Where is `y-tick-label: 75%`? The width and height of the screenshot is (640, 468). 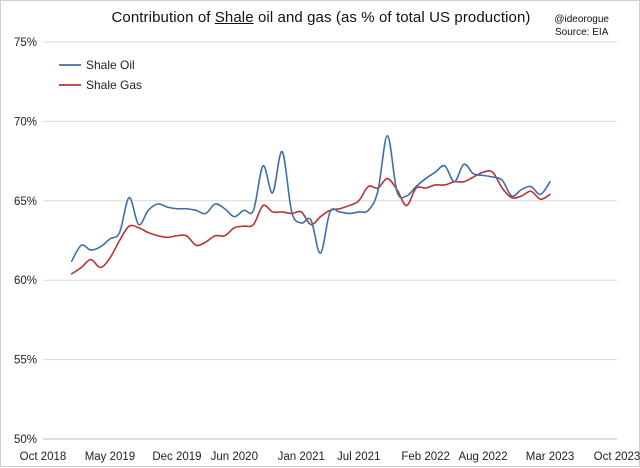
y-tick-label: 75% is located at coordinates (25, 43).